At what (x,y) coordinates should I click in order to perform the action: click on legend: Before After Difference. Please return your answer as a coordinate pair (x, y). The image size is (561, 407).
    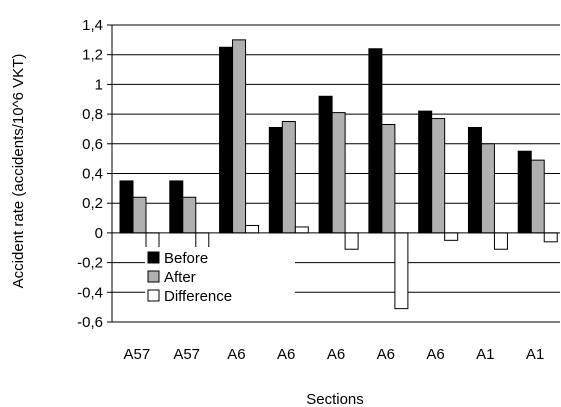
    Looking at the image, I should click on (220, 276).